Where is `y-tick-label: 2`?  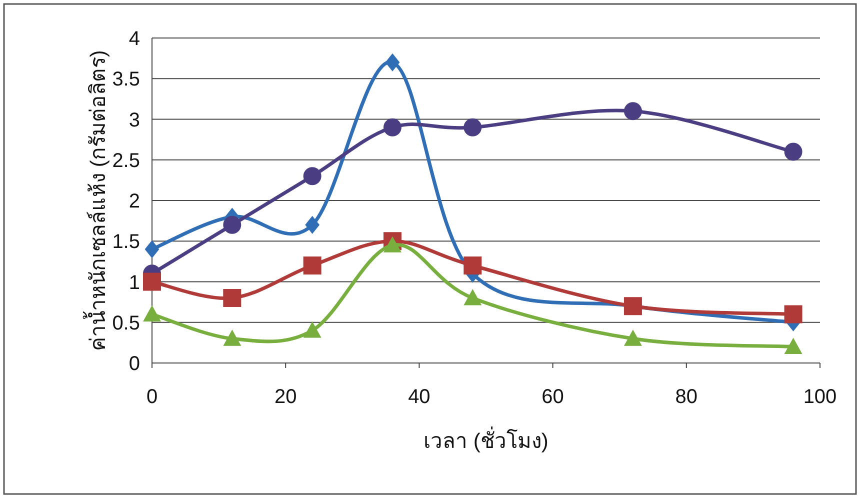
y-tick-label: 2 is located at coordinates (134, 201).